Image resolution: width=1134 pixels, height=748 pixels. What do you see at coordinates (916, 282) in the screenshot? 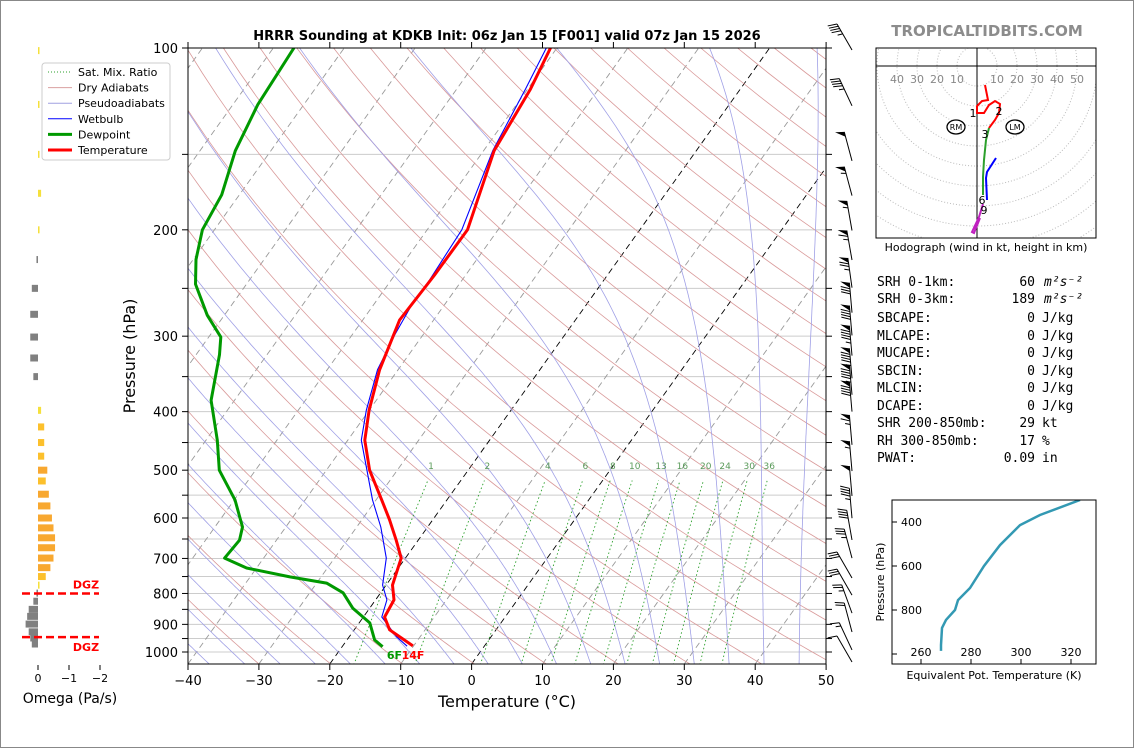
I see `stat-label: SRH 0-1km:` at bounding box center [916, 282].